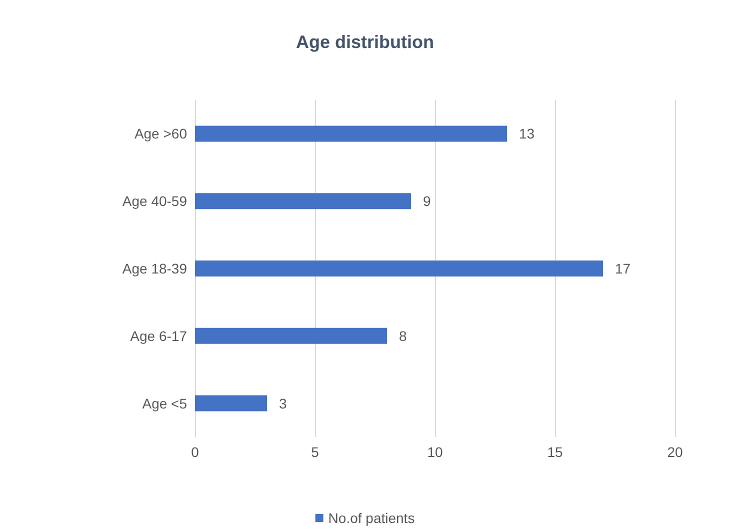 The height and width of the screenshot is (532, 730). What do you see at coordinates (195, 452) in the screenshot?
I see `x-tick-label: 0` at bounding box center [195, 452].